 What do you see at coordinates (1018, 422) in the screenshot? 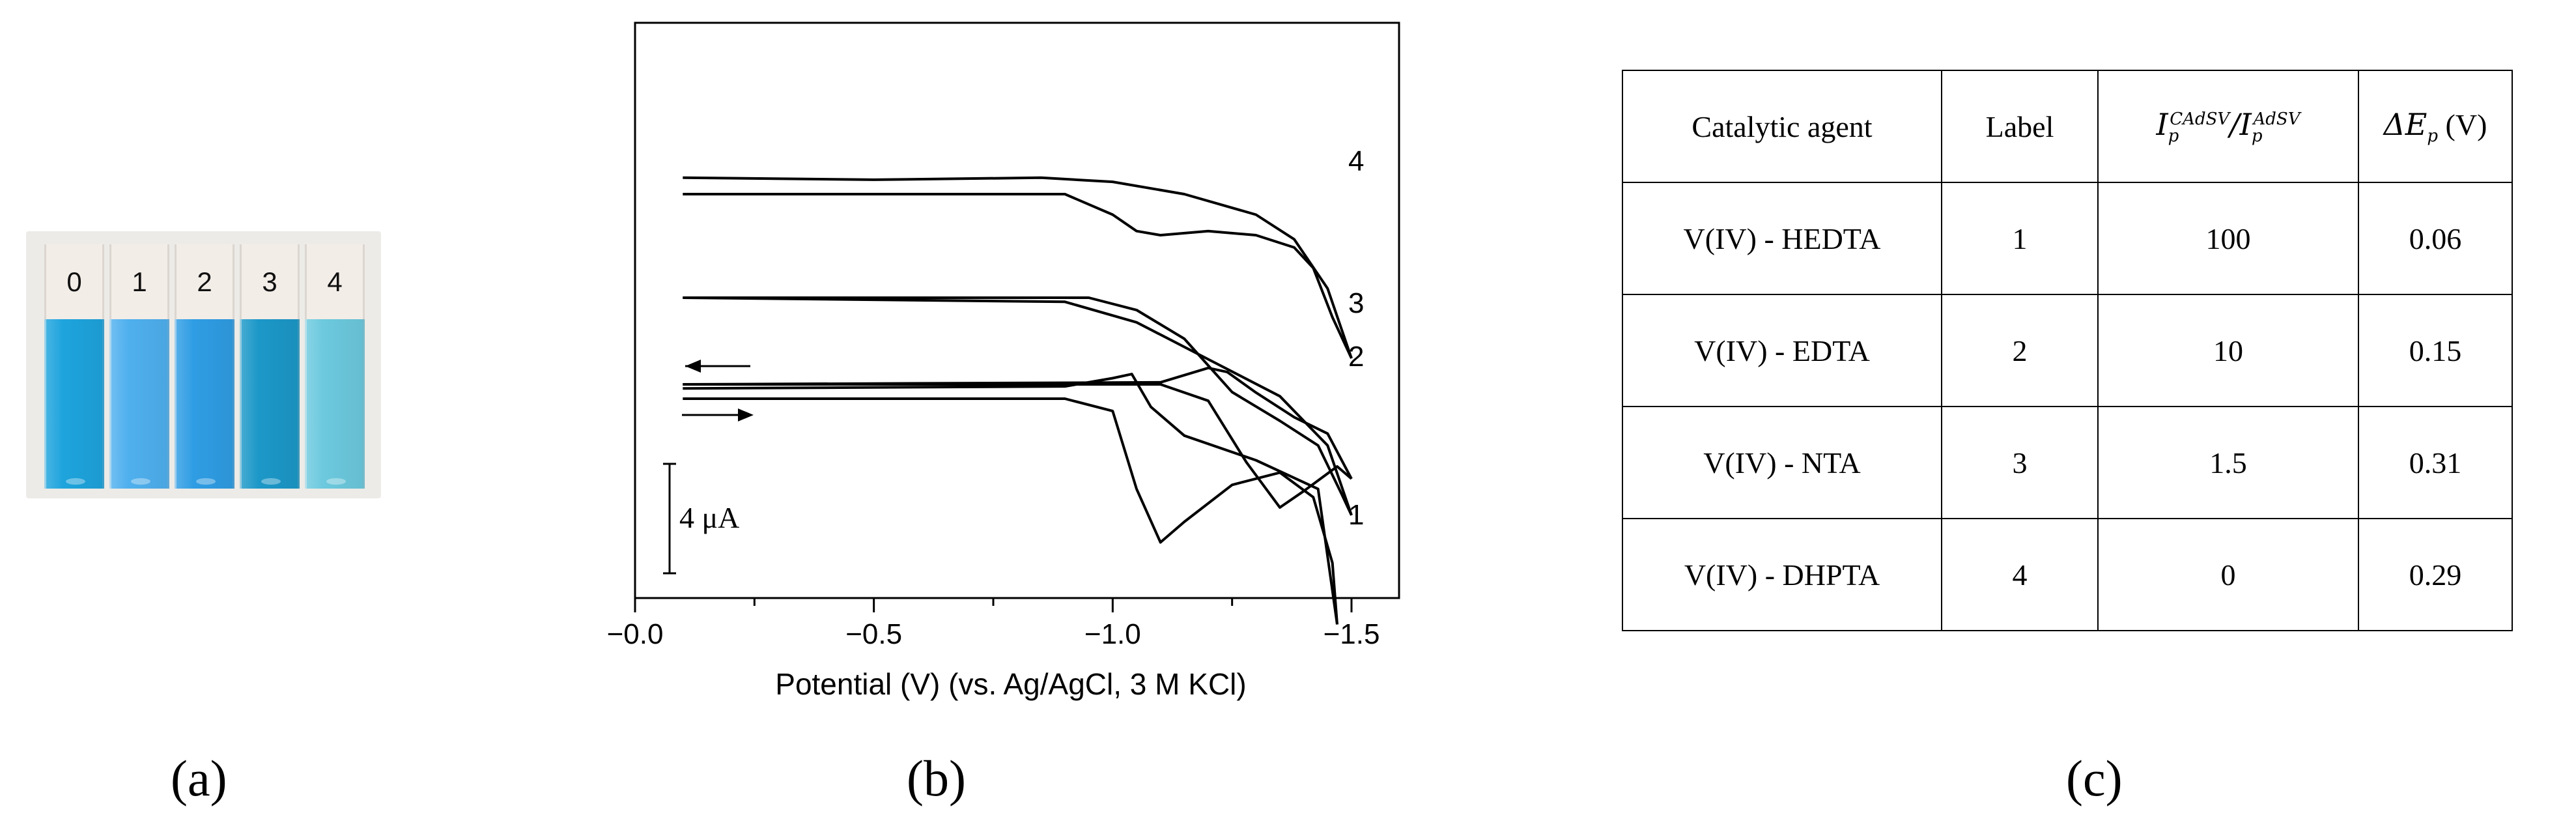
I see `series-2-reverse-curve` at bounding box center [1018, 422].